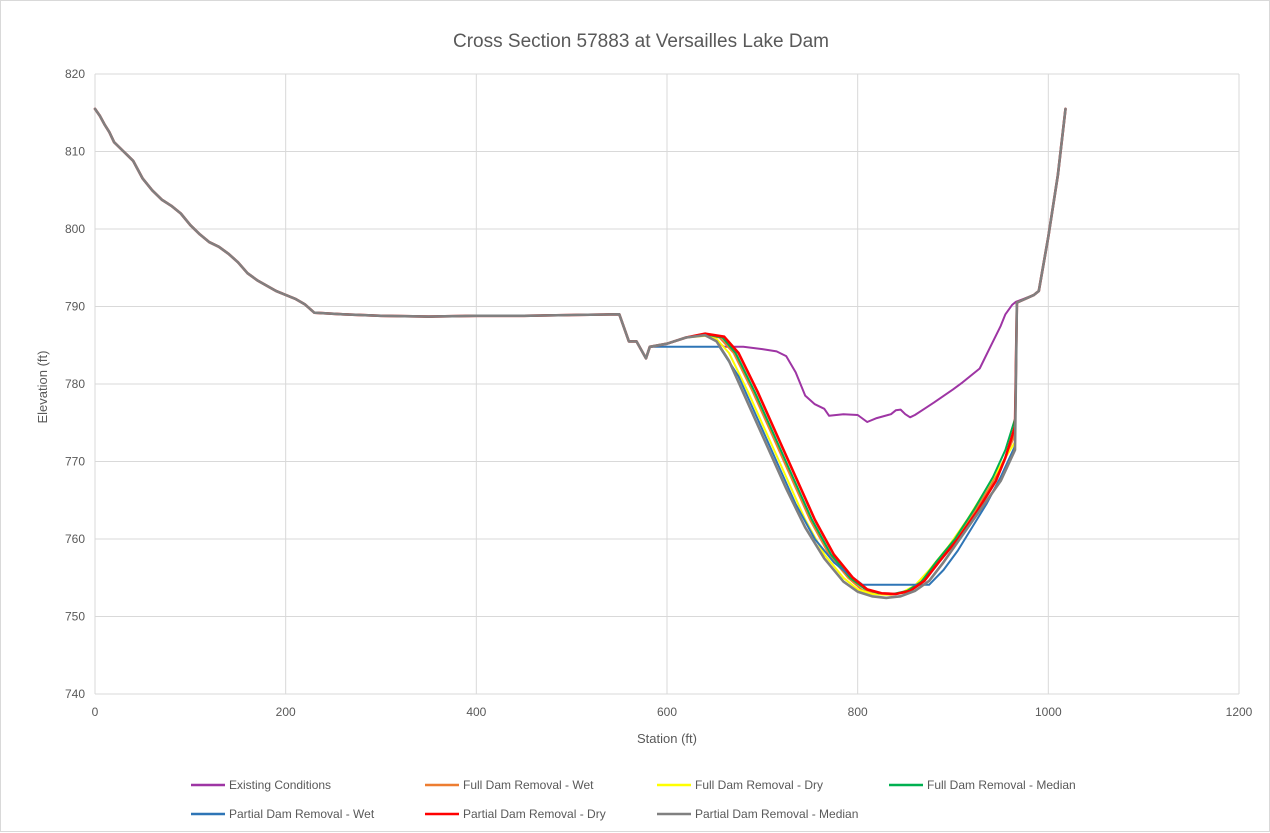  Describe the element at coordinates (1239, 712) in the screenshot. I see `x-tick-label: 1200` at that location.